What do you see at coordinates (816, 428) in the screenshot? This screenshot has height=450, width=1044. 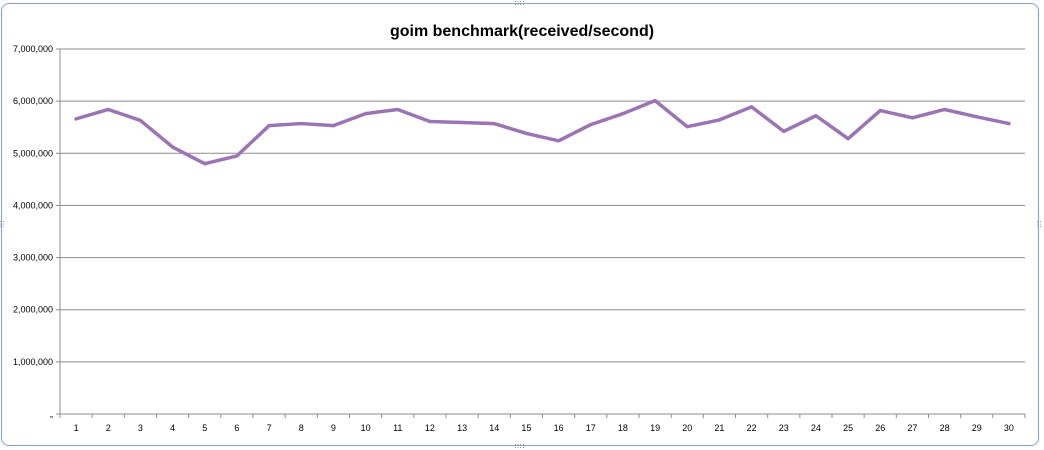 I see `x-tick-label: 24` at bounding box center [816, 428].